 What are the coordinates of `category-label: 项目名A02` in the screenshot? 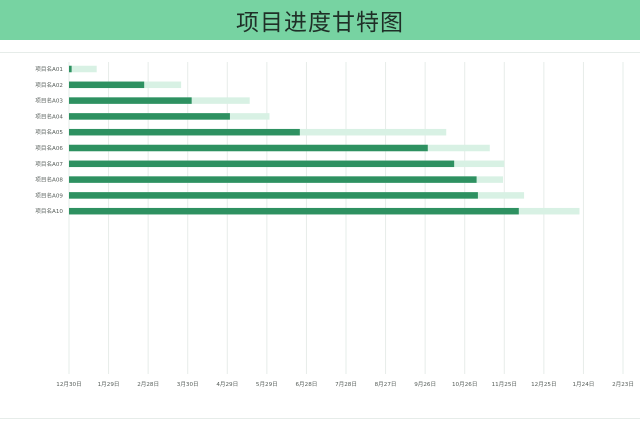 It's located at (49, 85).